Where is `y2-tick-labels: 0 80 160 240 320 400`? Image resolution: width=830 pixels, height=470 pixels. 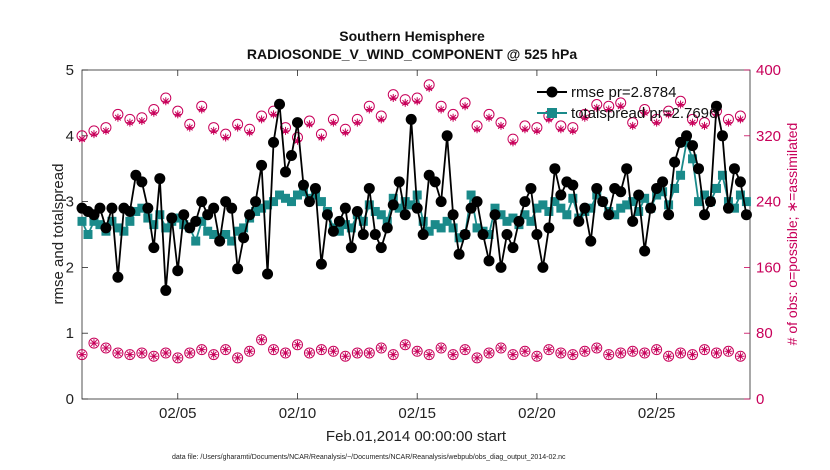
y2-tick-labels: 0 80 160 240 320 400 is located at coordinates (768, 235).